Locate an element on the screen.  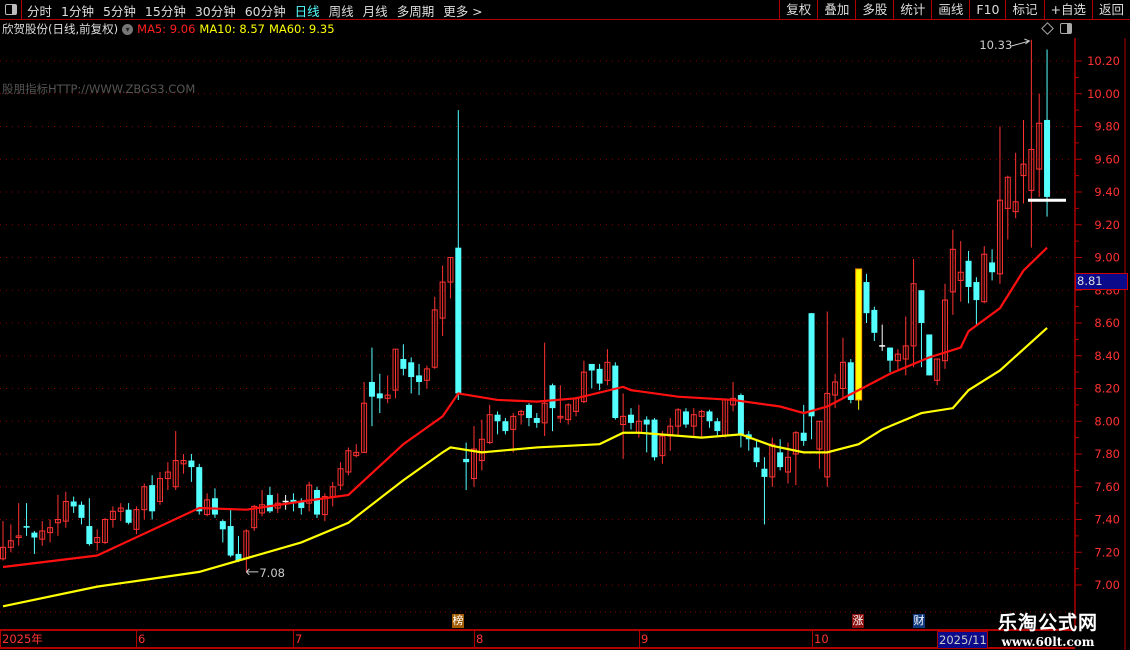
y-tick-label: 8.20 is located at coordinates (1107, 389).